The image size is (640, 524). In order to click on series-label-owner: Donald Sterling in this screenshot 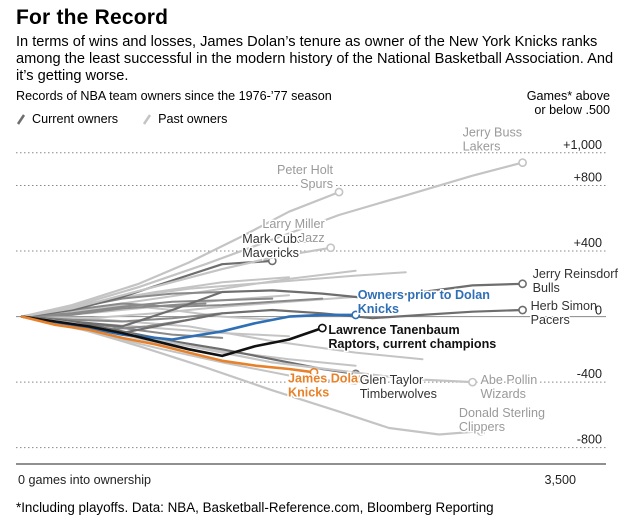, I will do `click(502, 413)`.